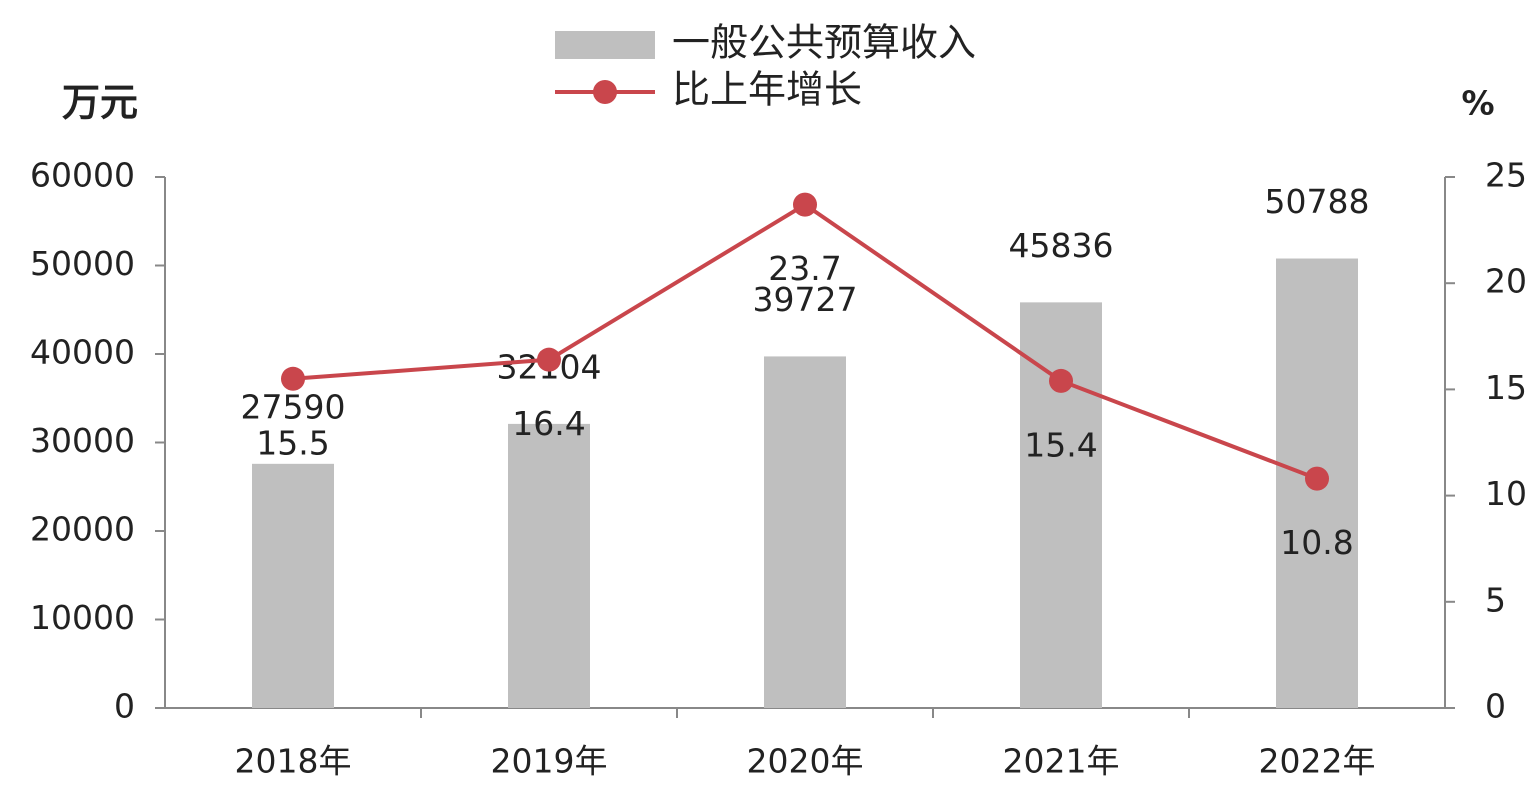  What do you see at coordinates (82, 352) in the screenshot?
I see `y-tick-label: 40000` at bounding box center [82, 352].